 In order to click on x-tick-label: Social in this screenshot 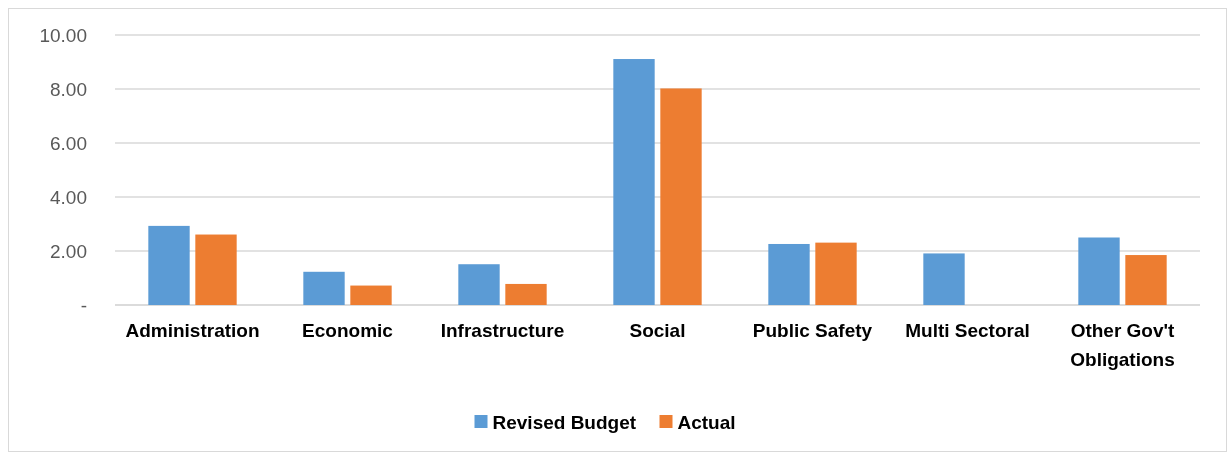, I will do `click(657, 330)`.